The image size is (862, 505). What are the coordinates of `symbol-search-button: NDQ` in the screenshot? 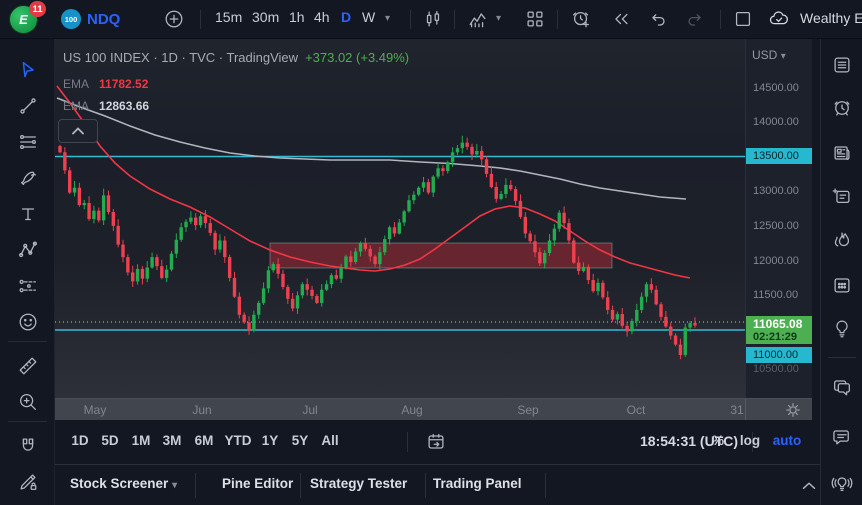 It's located at (104, 19).